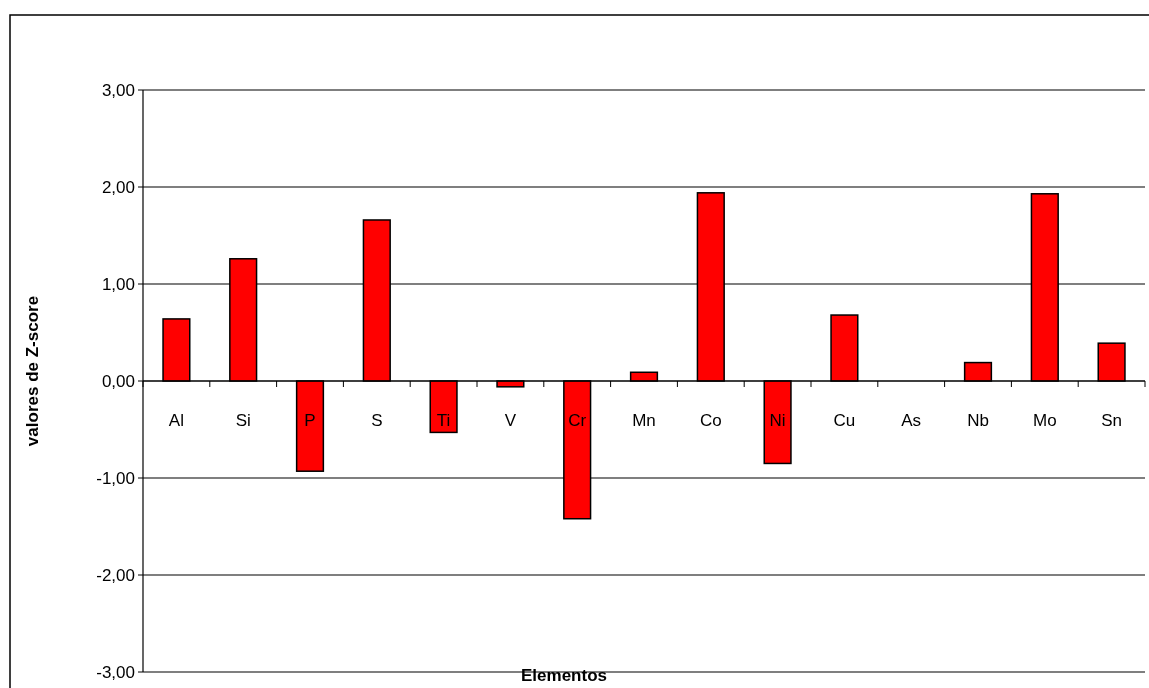 This screenshot has height=688, width=1149. I want to click on y-tick-label: 2,00, so click(118, 187).